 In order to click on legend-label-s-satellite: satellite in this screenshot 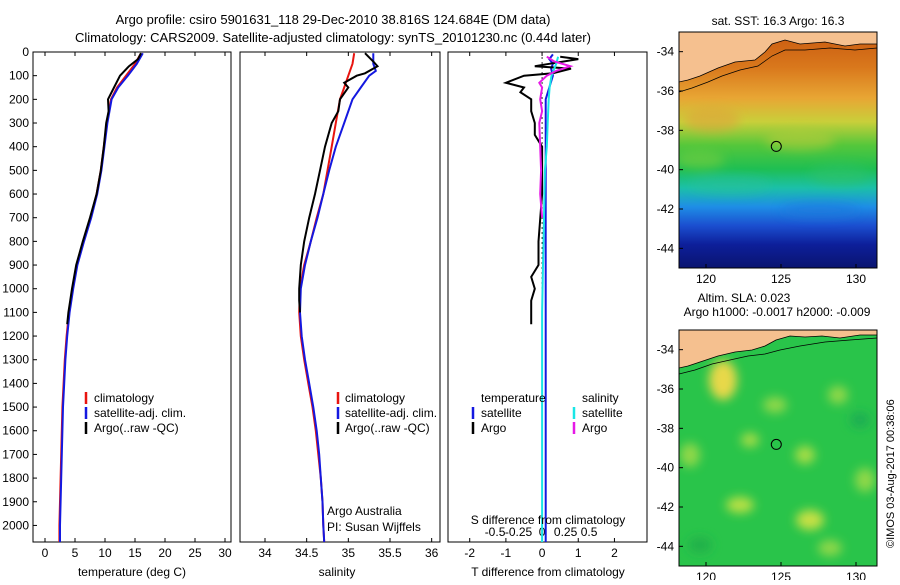, I will do `click(602, 413)`.